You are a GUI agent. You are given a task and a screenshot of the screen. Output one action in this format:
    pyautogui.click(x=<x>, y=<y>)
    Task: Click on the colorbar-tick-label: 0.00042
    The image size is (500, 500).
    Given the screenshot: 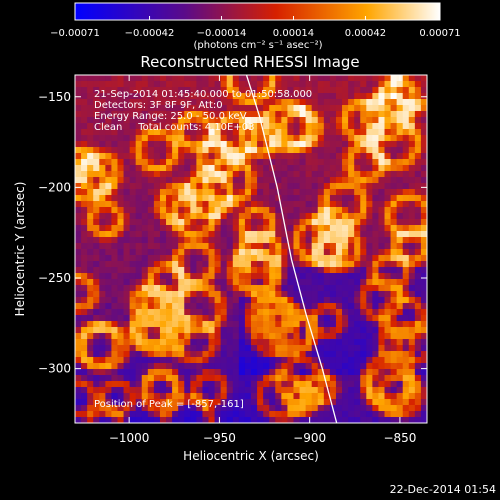 What is the action you would take?
    pyautogui.click(x=365, y=33)
    